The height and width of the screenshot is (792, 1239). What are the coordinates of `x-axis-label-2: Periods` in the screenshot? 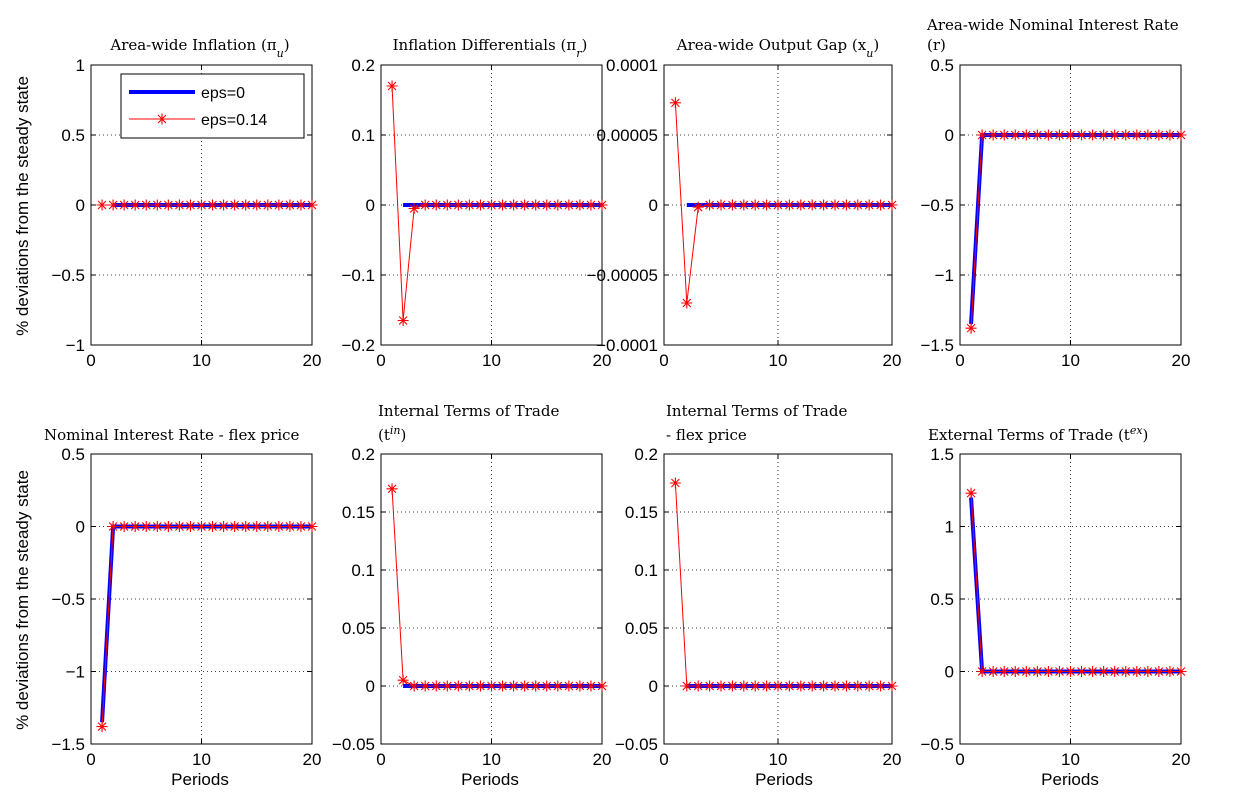 It's located at (490, 779).